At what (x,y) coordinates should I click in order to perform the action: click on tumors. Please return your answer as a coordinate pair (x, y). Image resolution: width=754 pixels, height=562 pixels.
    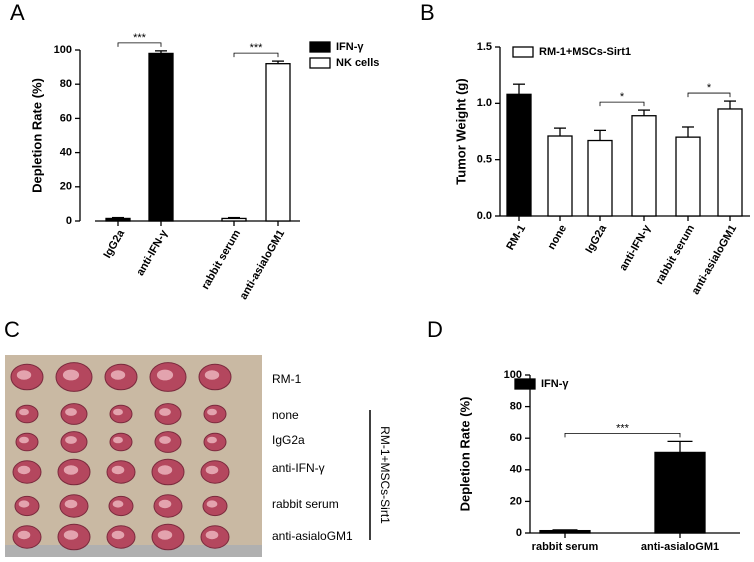
    Looking at the image, I should click on (121, 456).